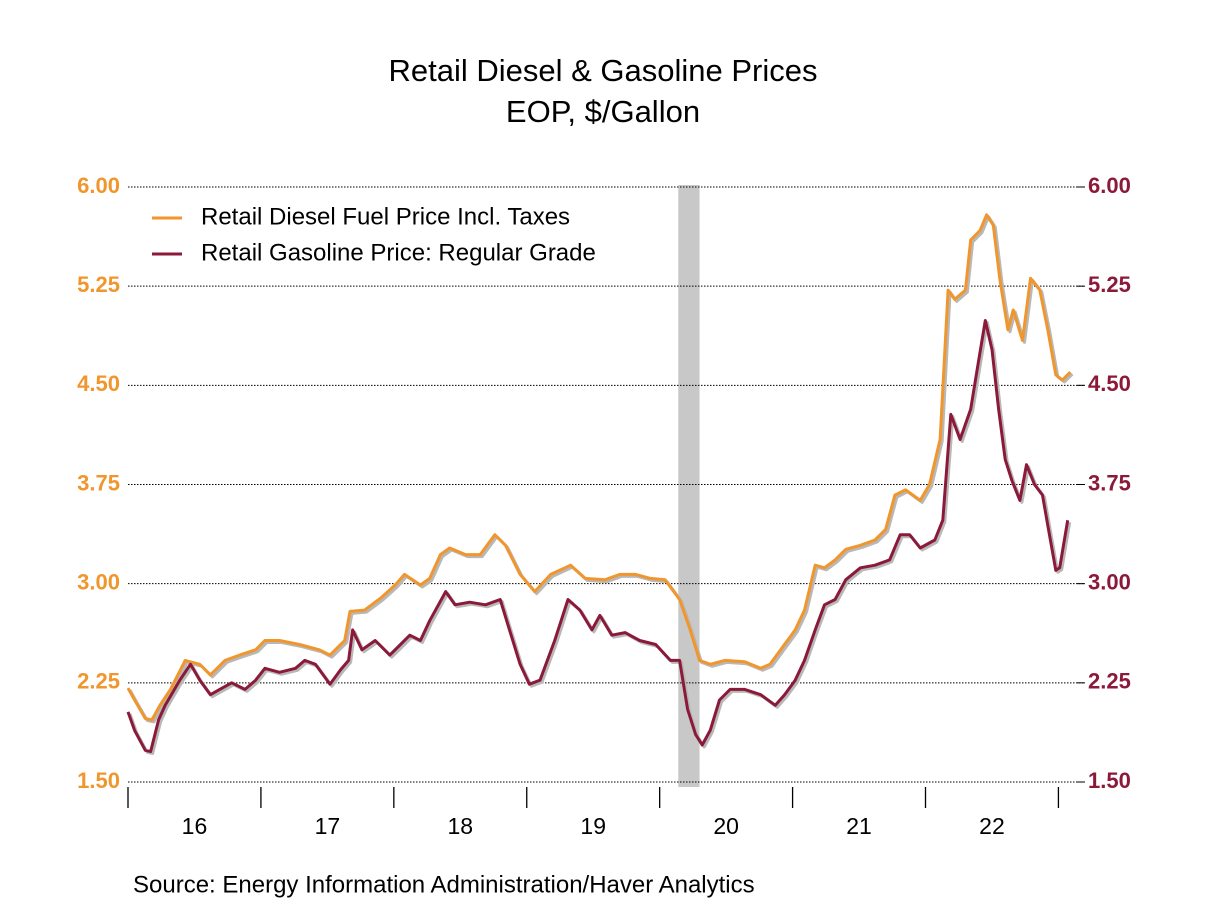  I want to click on y-tick-label: 5.25, so click(98, 284).